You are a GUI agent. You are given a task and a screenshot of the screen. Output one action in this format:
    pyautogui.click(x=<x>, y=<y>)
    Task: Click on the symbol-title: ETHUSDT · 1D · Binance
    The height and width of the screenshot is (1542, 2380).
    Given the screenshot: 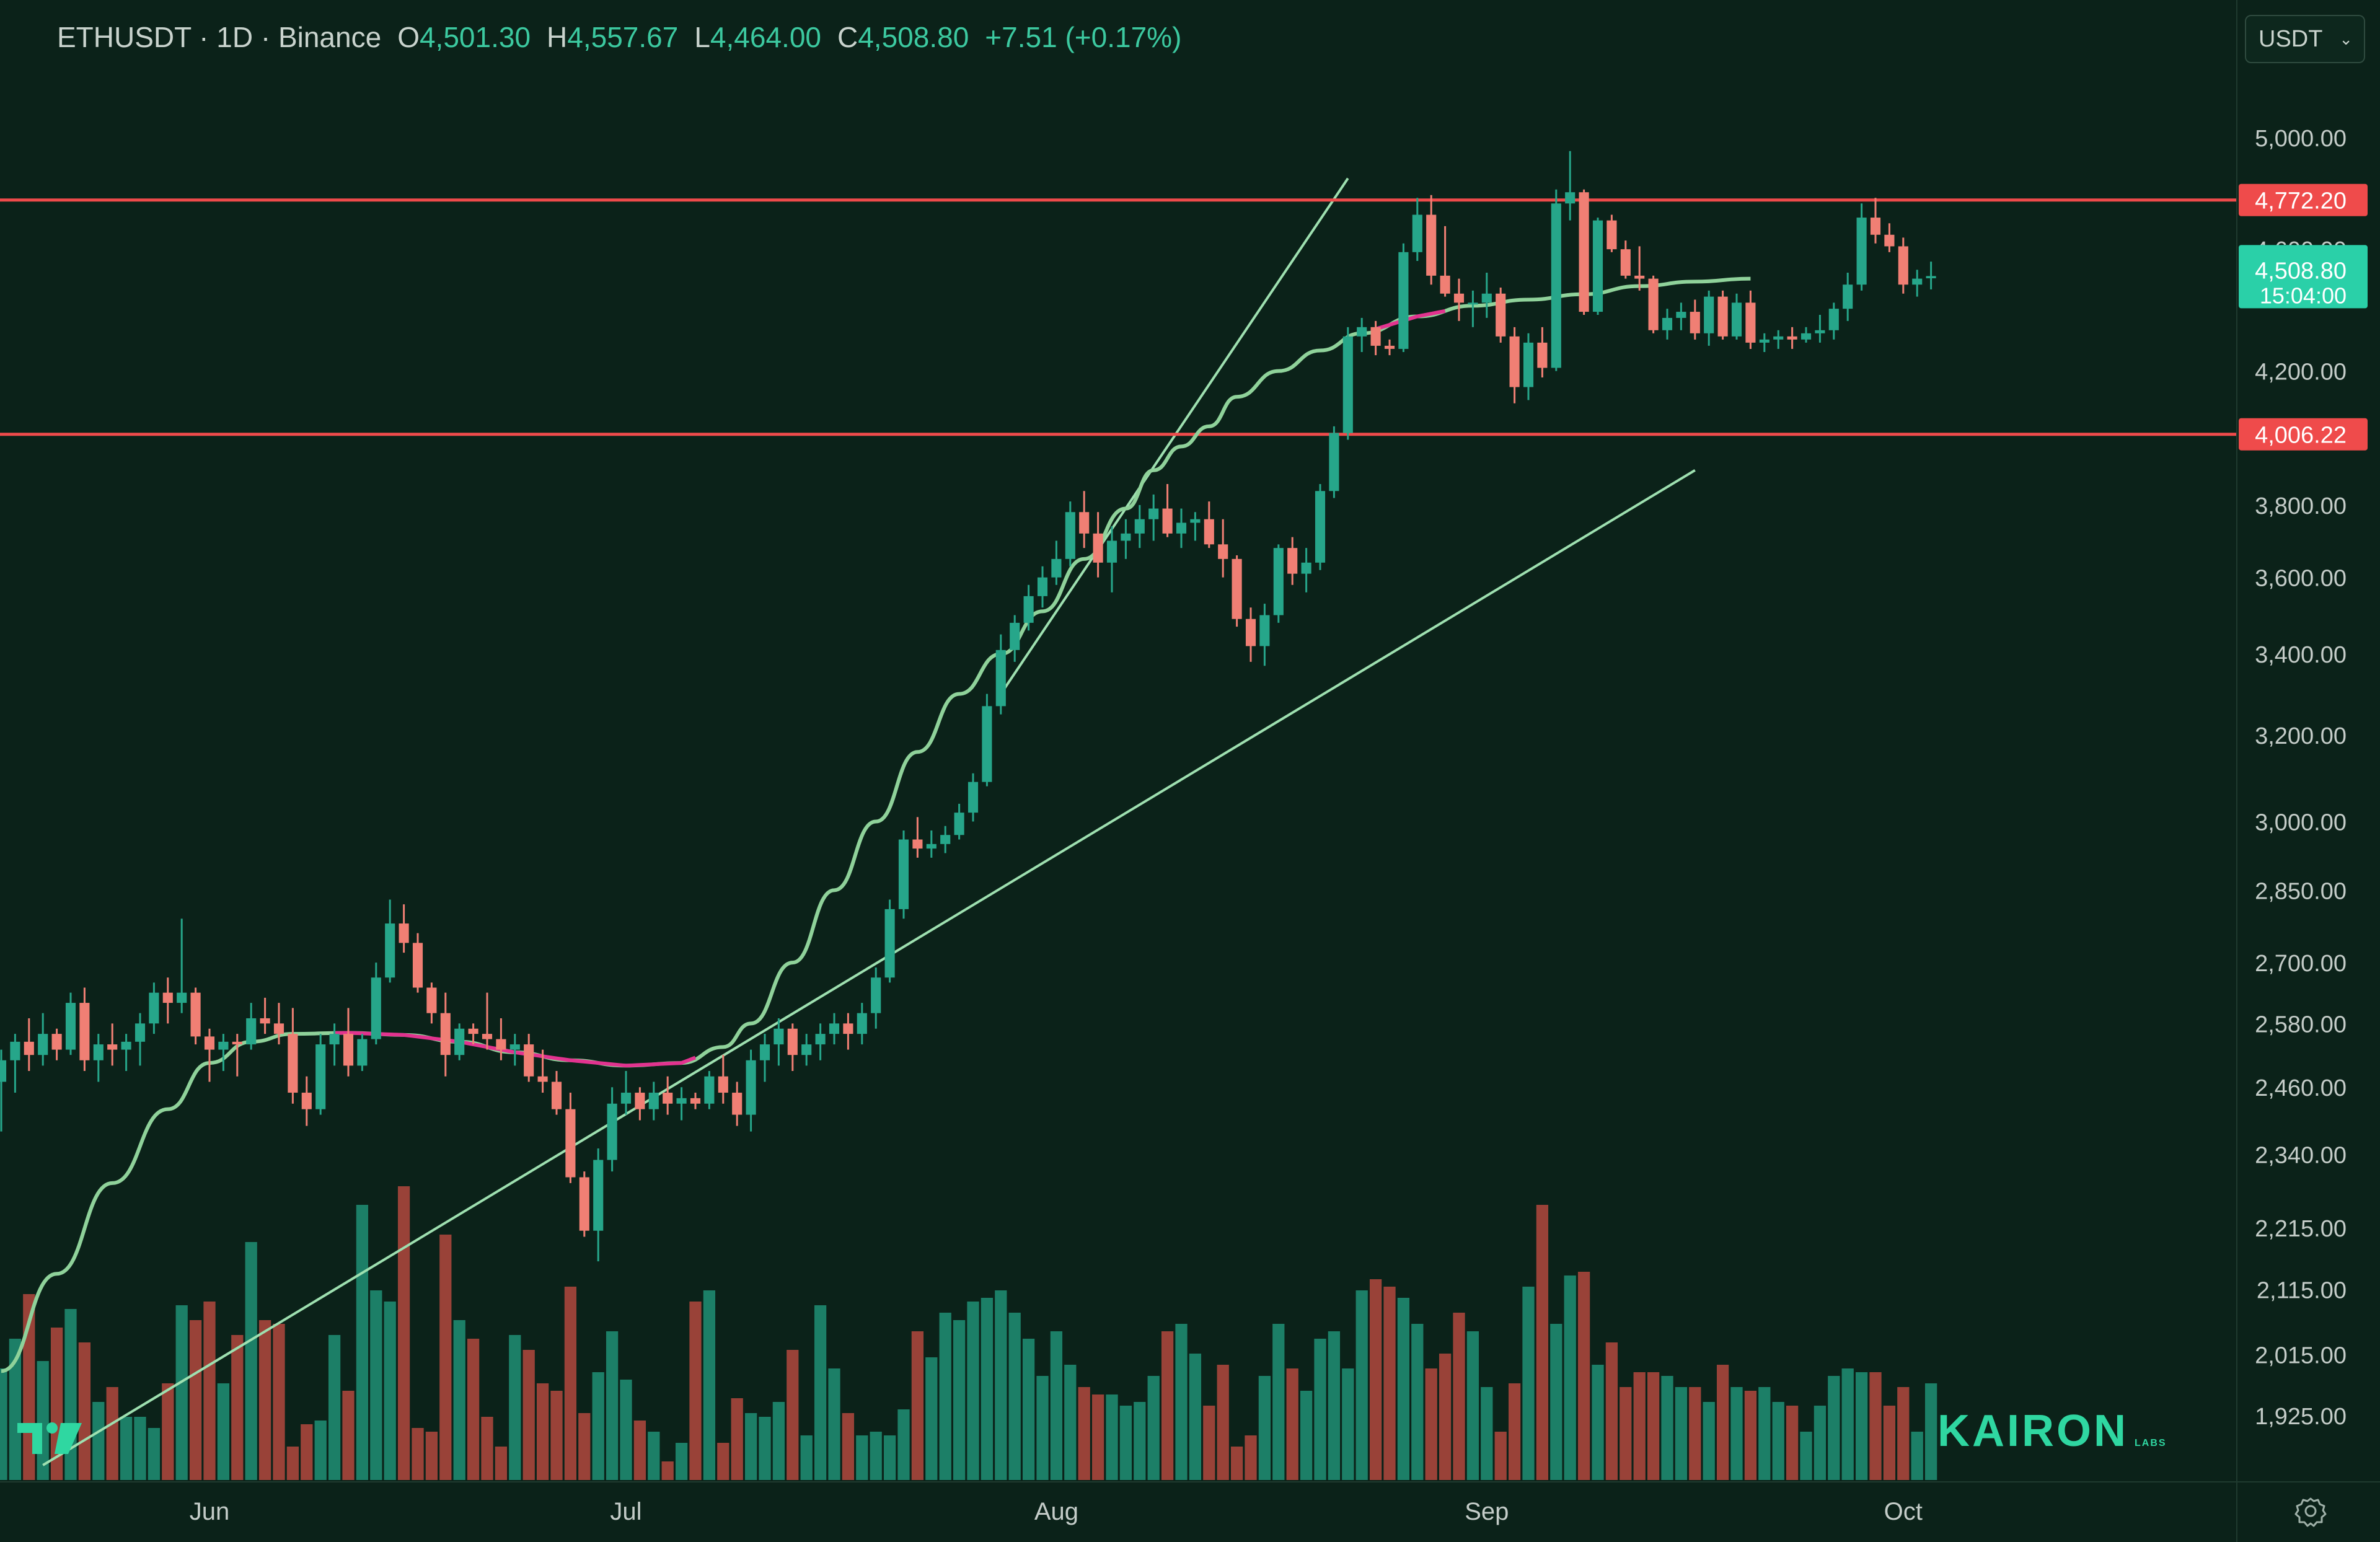 What is the action you would take?
    pyautogui.click(x=219, y=37)
    